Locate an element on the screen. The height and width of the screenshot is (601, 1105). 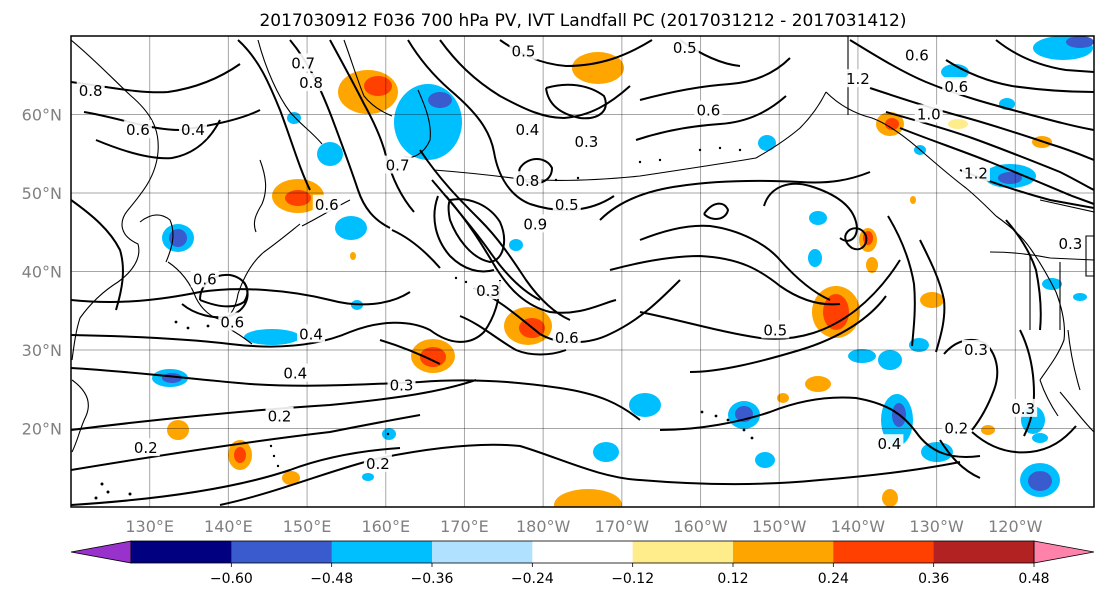
lon-tick-label: 150°E is located at coordinates (307, 526).